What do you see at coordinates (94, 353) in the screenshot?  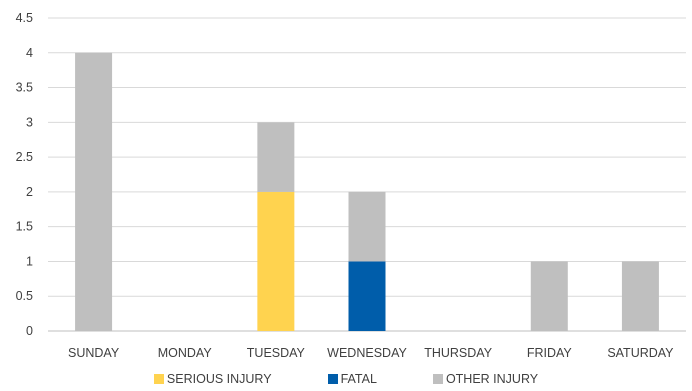 I see `x-tick-label: SUNDAY` at bounding box center [94, 353].